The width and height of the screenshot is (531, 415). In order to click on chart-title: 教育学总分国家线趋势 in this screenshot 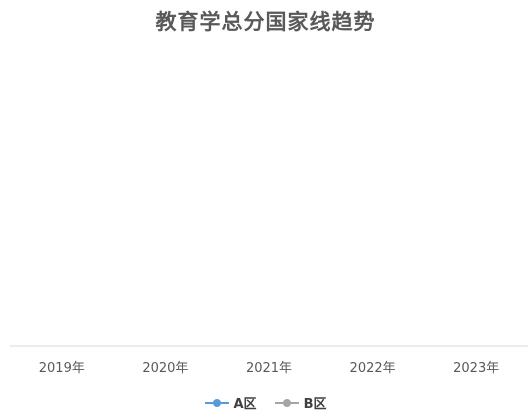, I will do `click(265, 21)`.